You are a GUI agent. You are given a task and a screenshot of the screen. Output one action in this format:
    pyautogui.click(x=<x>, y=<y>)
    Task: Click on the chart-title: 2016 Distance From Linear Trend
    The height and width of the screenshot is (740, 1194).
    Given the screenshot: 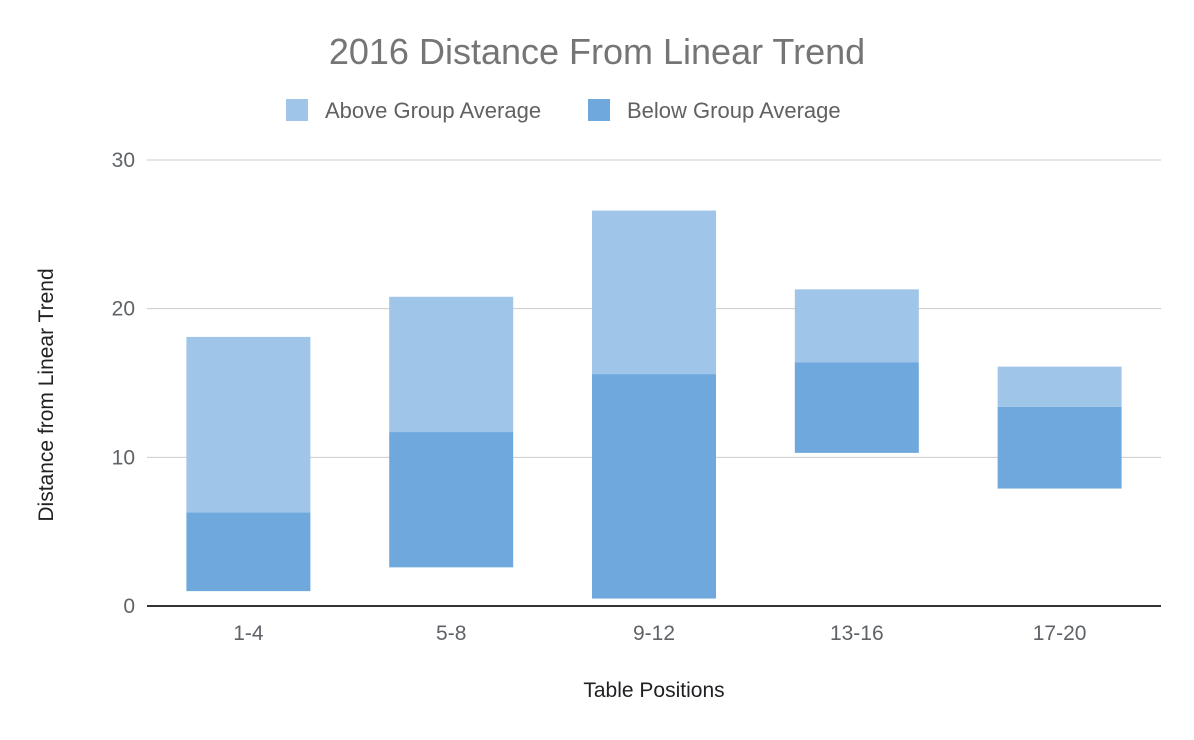 What is the action you would take?
    pyautogui.click(x=597, y=51)
    